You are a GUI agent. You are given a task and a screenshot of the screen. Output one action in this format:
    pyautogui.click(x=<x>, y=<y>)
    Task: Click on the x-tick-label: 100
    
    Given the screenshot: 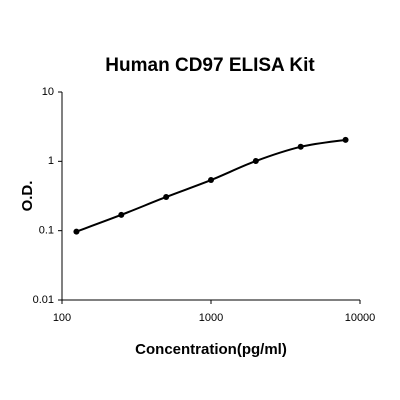 What is the action you would take?
    pyautogui.click(x=62, y=318)
    